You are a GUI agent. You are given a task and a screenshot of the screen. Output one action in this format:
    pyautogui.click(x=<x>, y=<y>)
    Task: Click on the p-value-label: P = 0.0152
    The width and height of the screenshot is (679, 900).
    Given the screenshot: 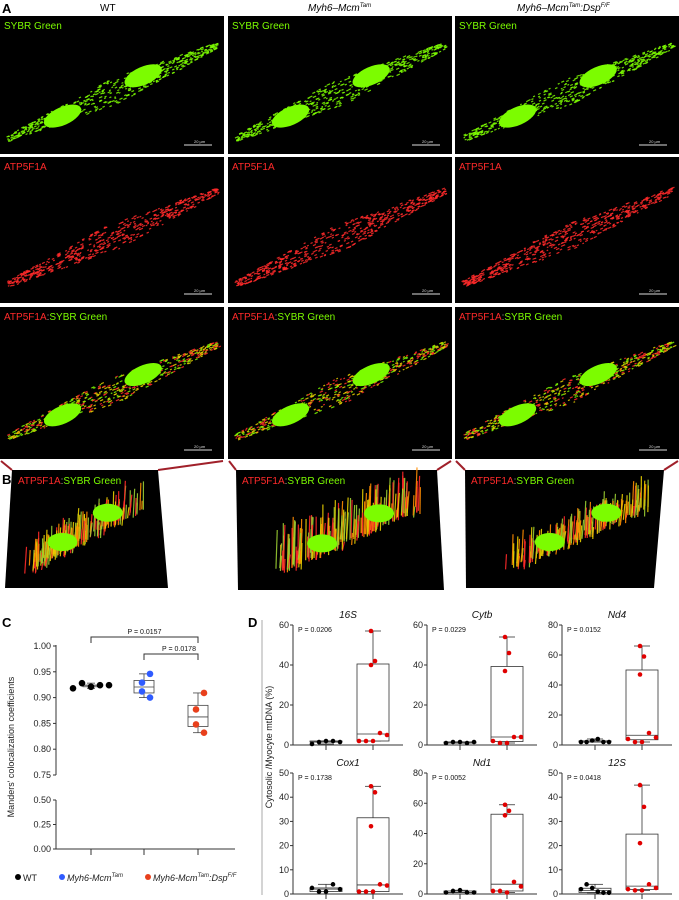 What is the action you would take?
    pyautogui.click(x=584, y=630)
    